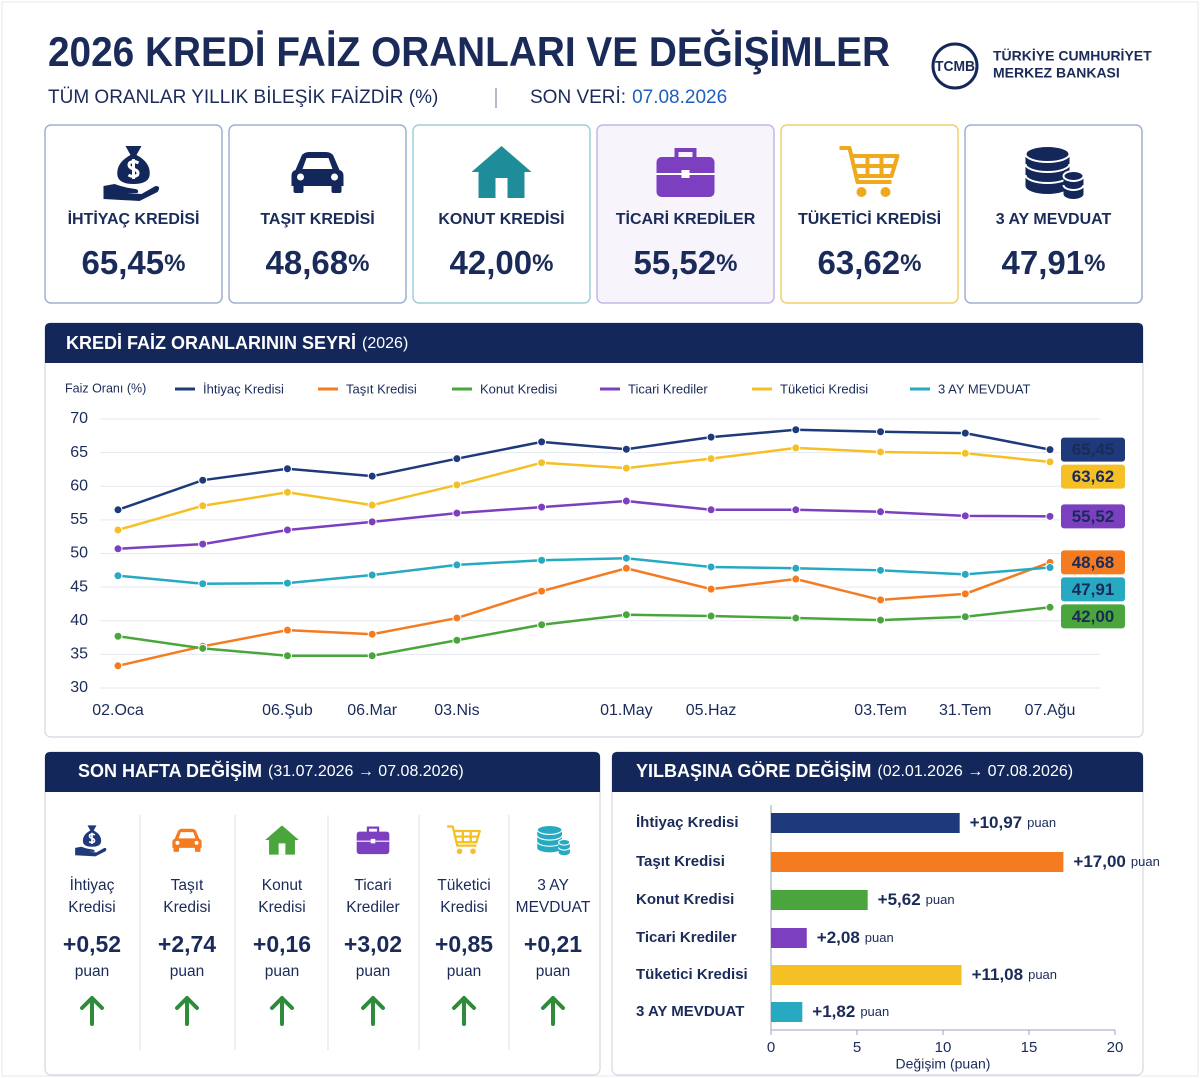 The image size is (1200, 1078). I want to click on card-icon, so click(685, 173).